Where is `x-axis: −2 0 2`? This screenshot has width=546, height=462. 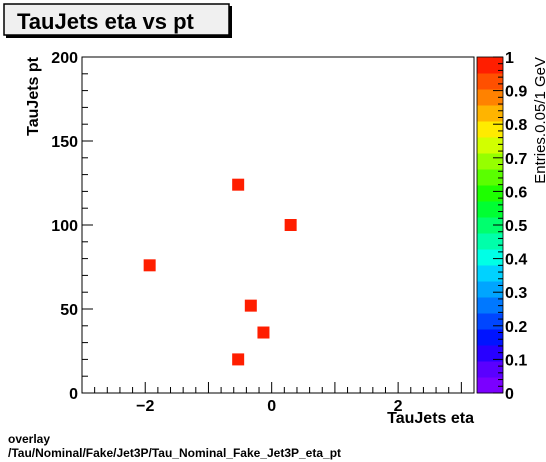
x-axis: −2 0 2 is located at coordinates (278, 398).